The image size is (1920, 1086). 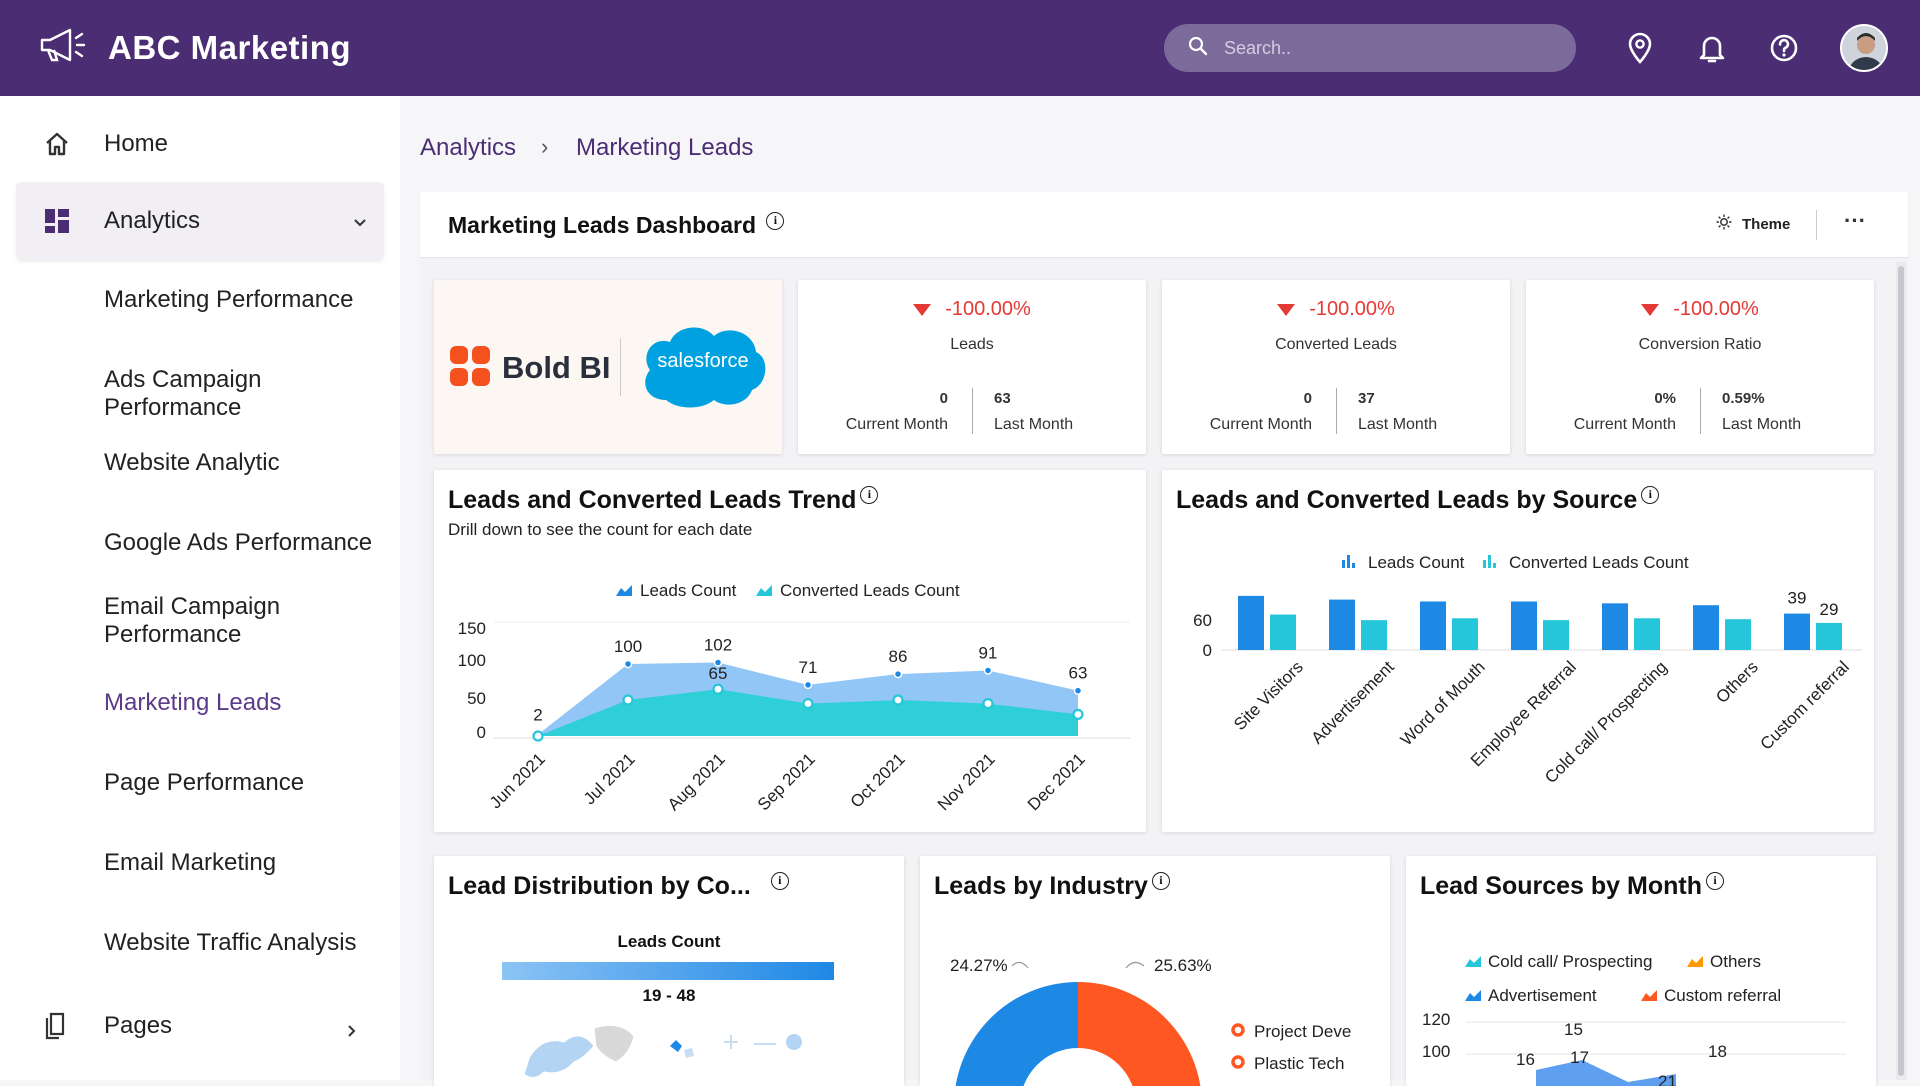 What do you see at coordinates (192, 620) in the screenshot?
I see `sidebar-subitem-email-campaign-performance: Email Campaign Performance` at bounding box center [192, 620].